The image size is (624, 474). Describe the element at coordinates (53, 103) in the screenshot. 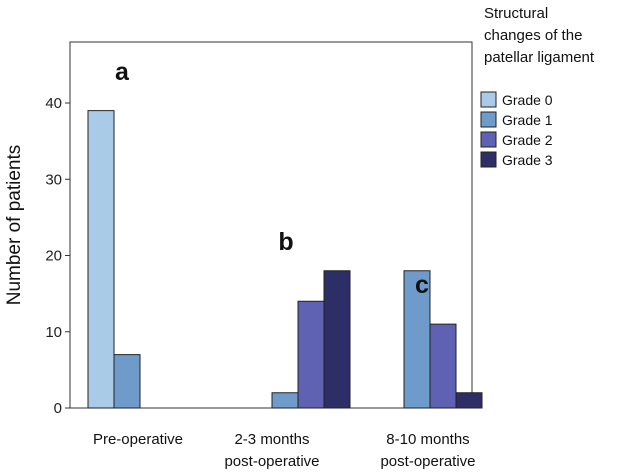

I see `y-tick-label-40: 40` at that location.